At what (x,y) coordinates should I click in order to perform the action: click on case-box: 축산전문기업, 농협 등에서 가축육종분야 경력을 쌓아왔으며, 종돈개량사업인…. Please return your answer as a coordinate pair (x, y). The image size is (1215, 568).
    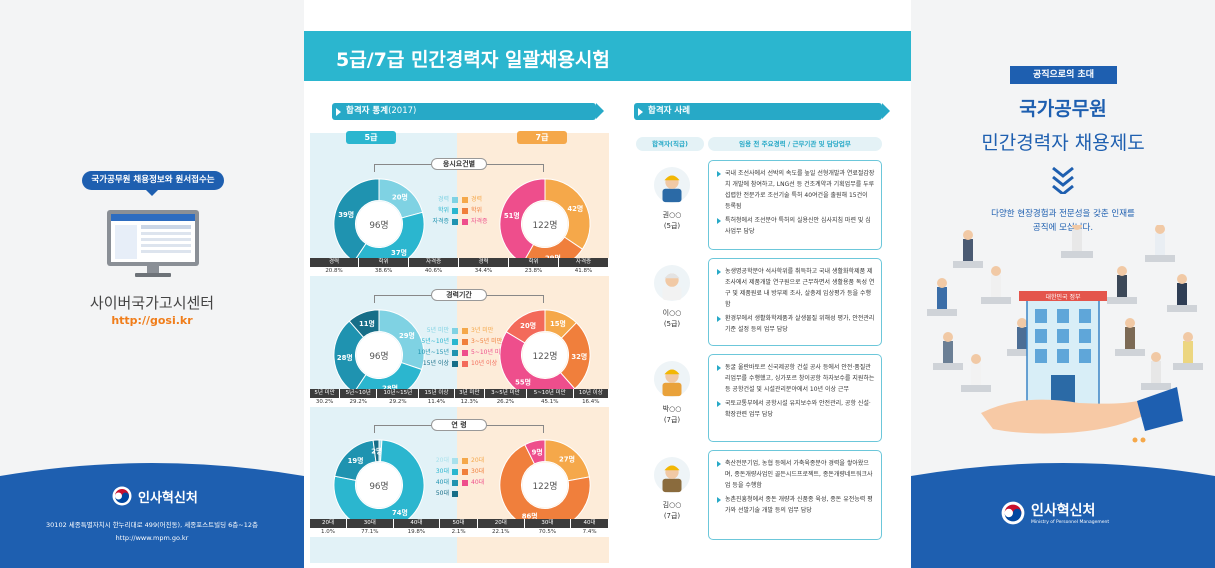
    Looking at the image, I should click on (795, 495).